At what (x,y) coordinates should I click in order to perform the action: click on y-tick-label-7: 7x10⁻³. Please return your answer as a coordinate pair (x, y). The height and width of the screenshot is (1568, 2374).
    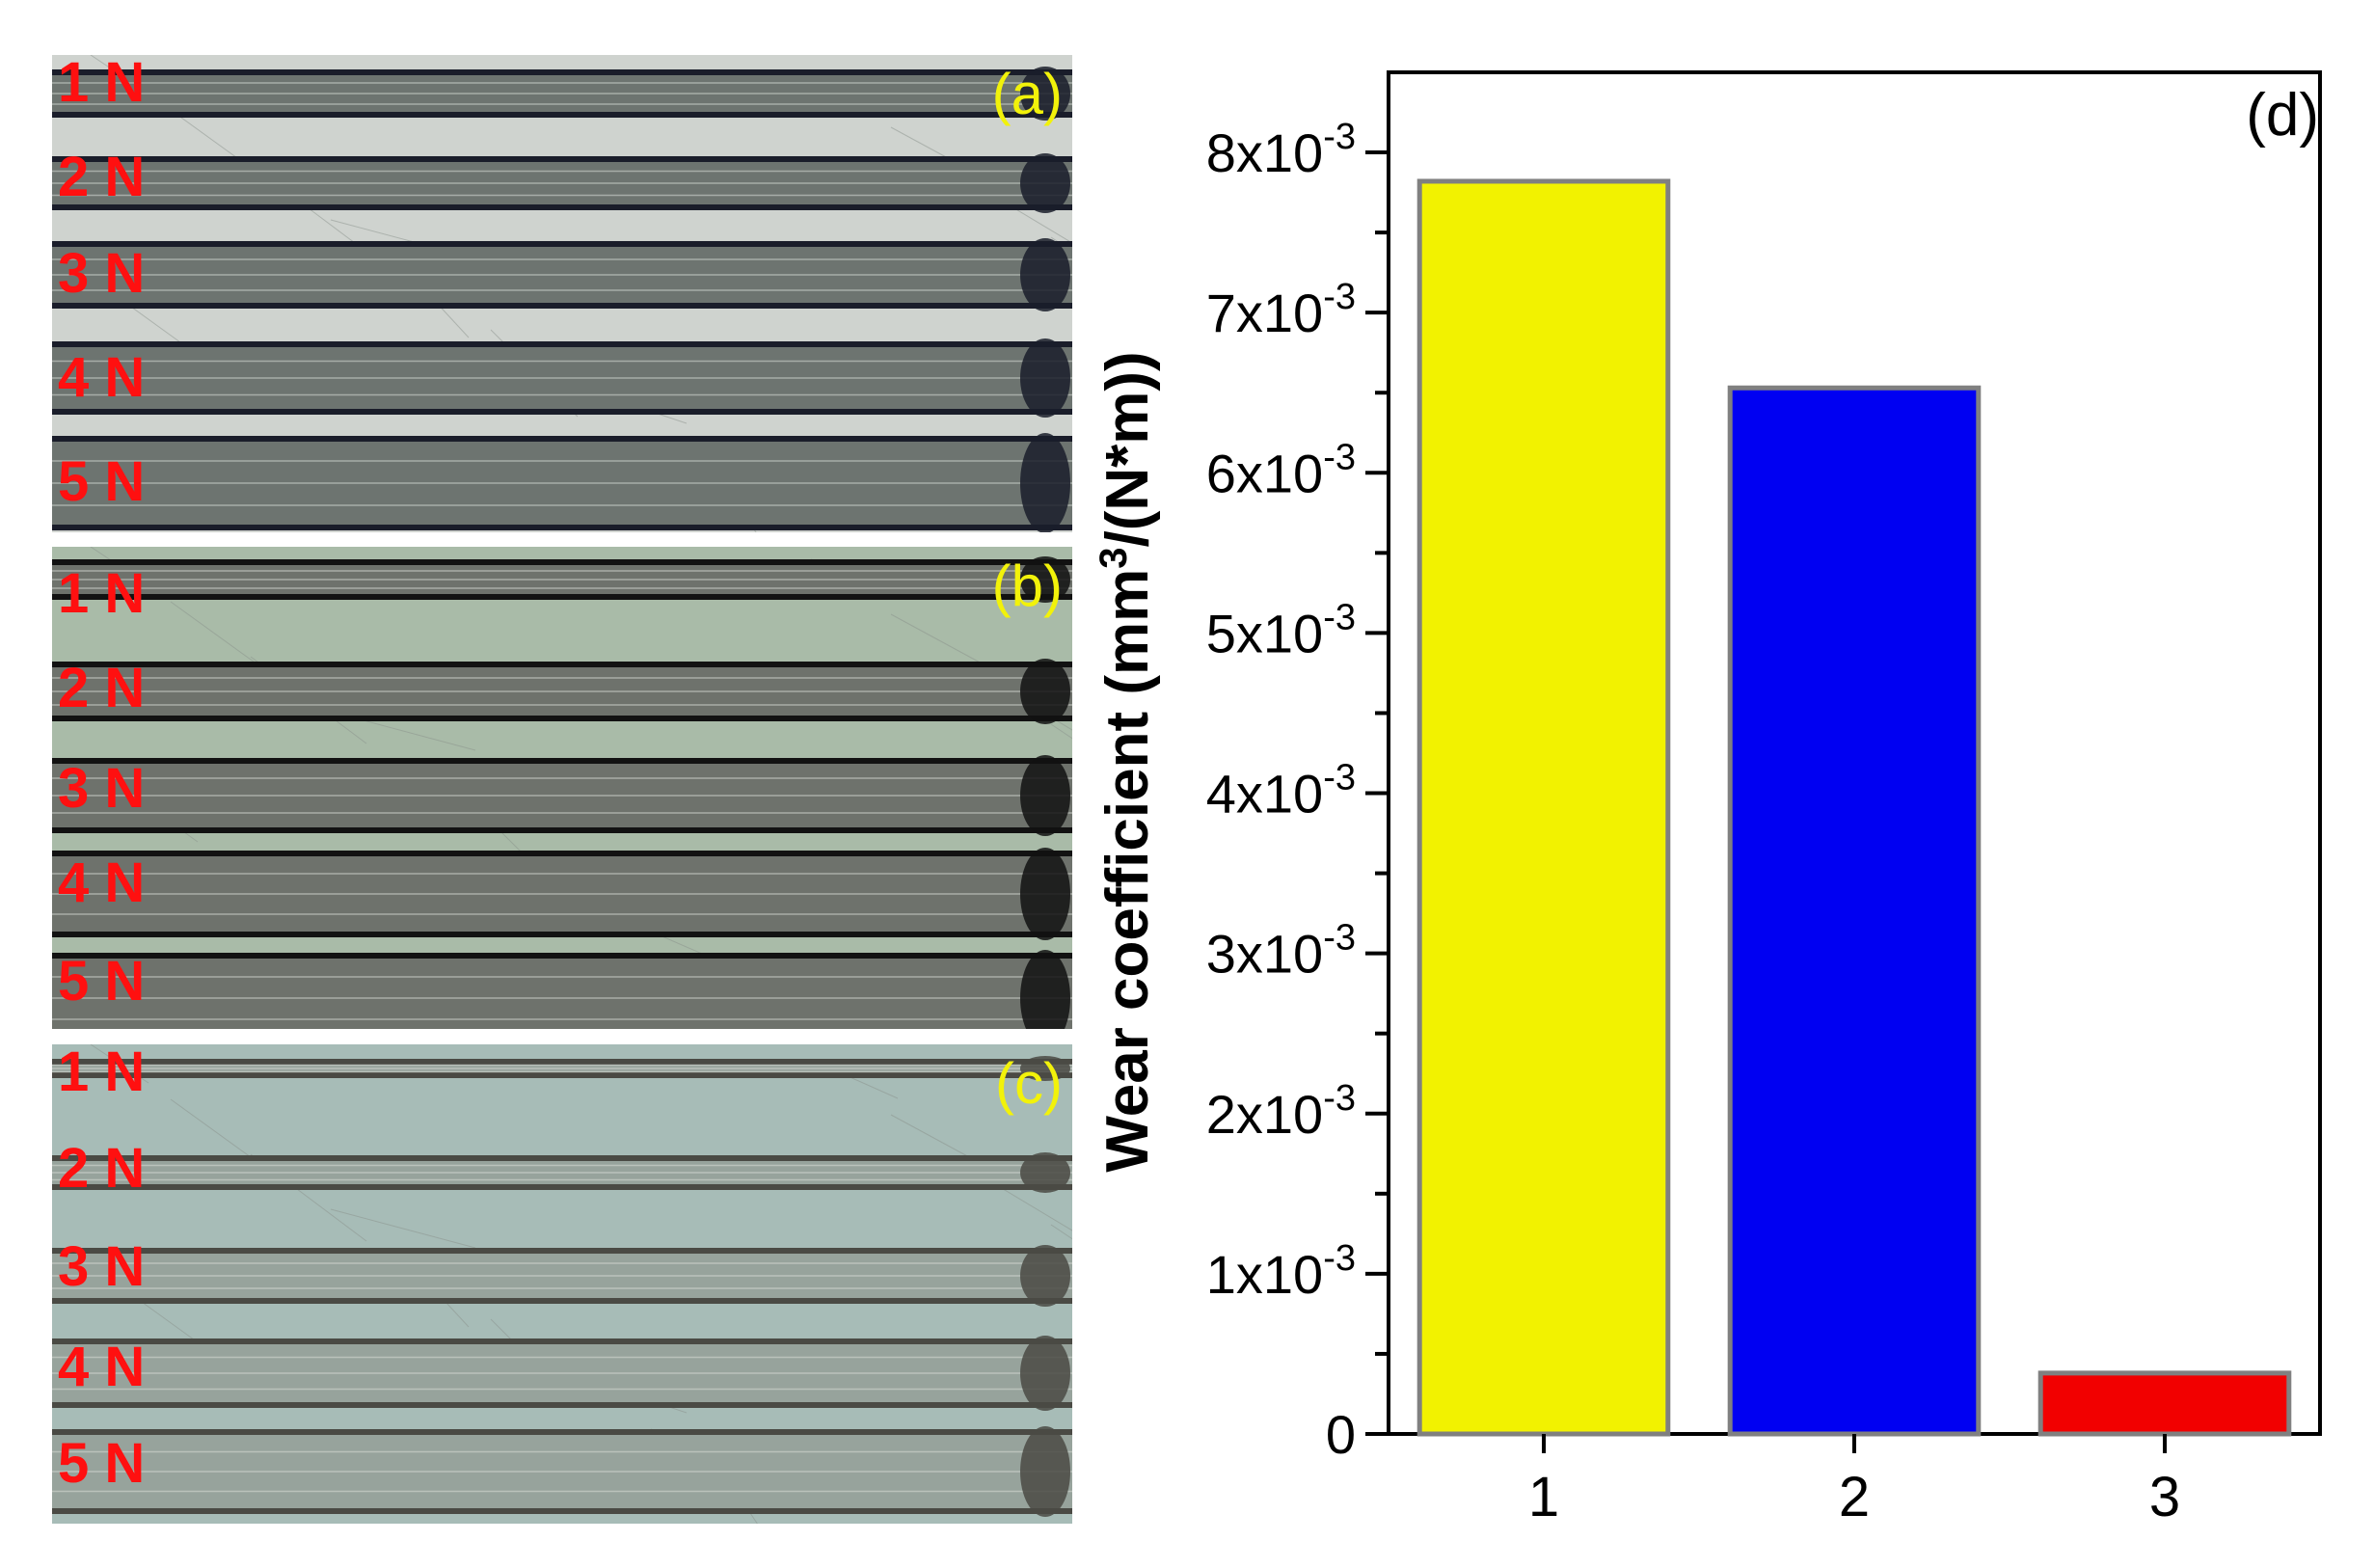
    Looking at the image, I should click on (1281, 310).